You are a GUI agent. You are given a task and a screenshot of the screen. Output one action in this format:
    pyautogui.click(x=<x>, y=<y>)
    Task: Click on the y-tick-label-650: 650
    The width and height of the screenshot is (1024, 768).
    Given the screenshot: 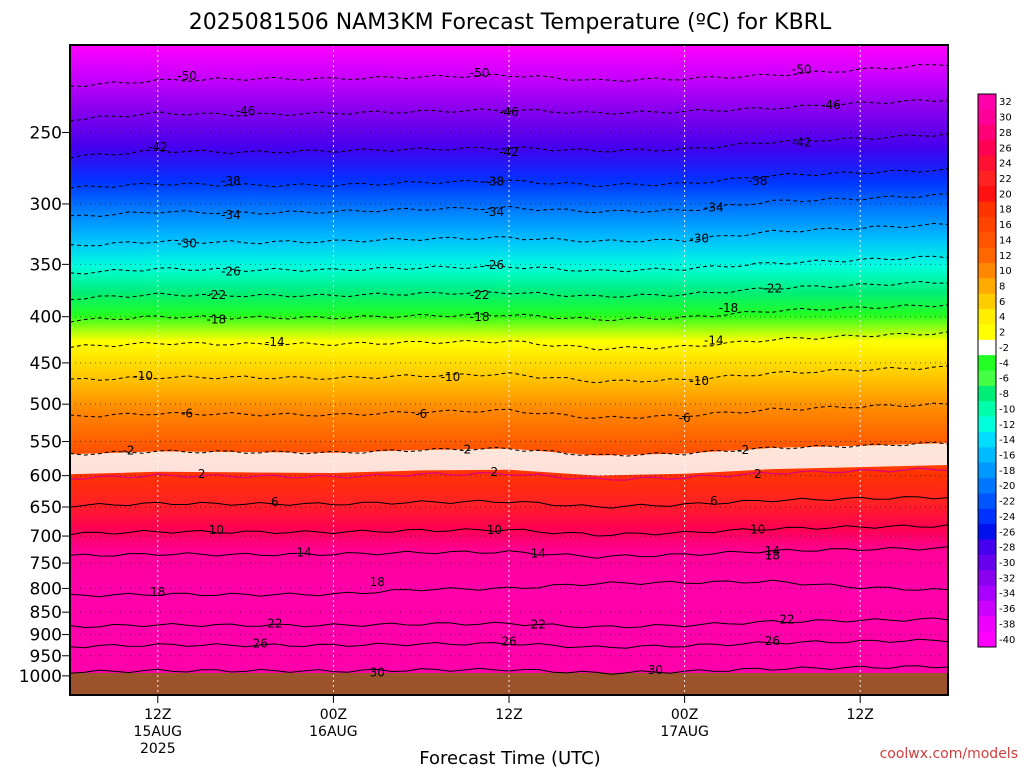 What is the action you would take?
    pyautogui.click(x=46, y=508)
    